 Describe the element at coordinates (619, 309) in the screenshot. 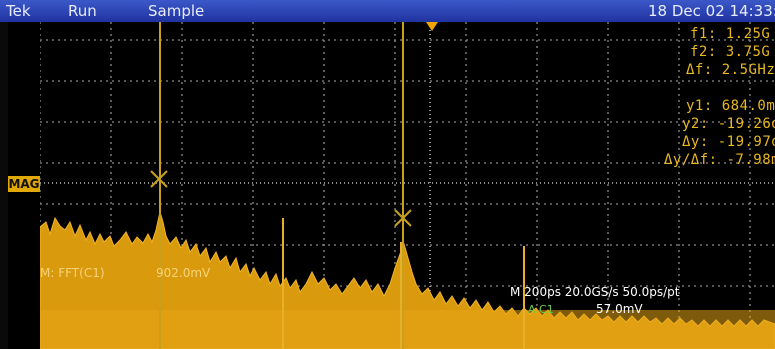

I see `trigger-level-label: 57.0mV` at that location.